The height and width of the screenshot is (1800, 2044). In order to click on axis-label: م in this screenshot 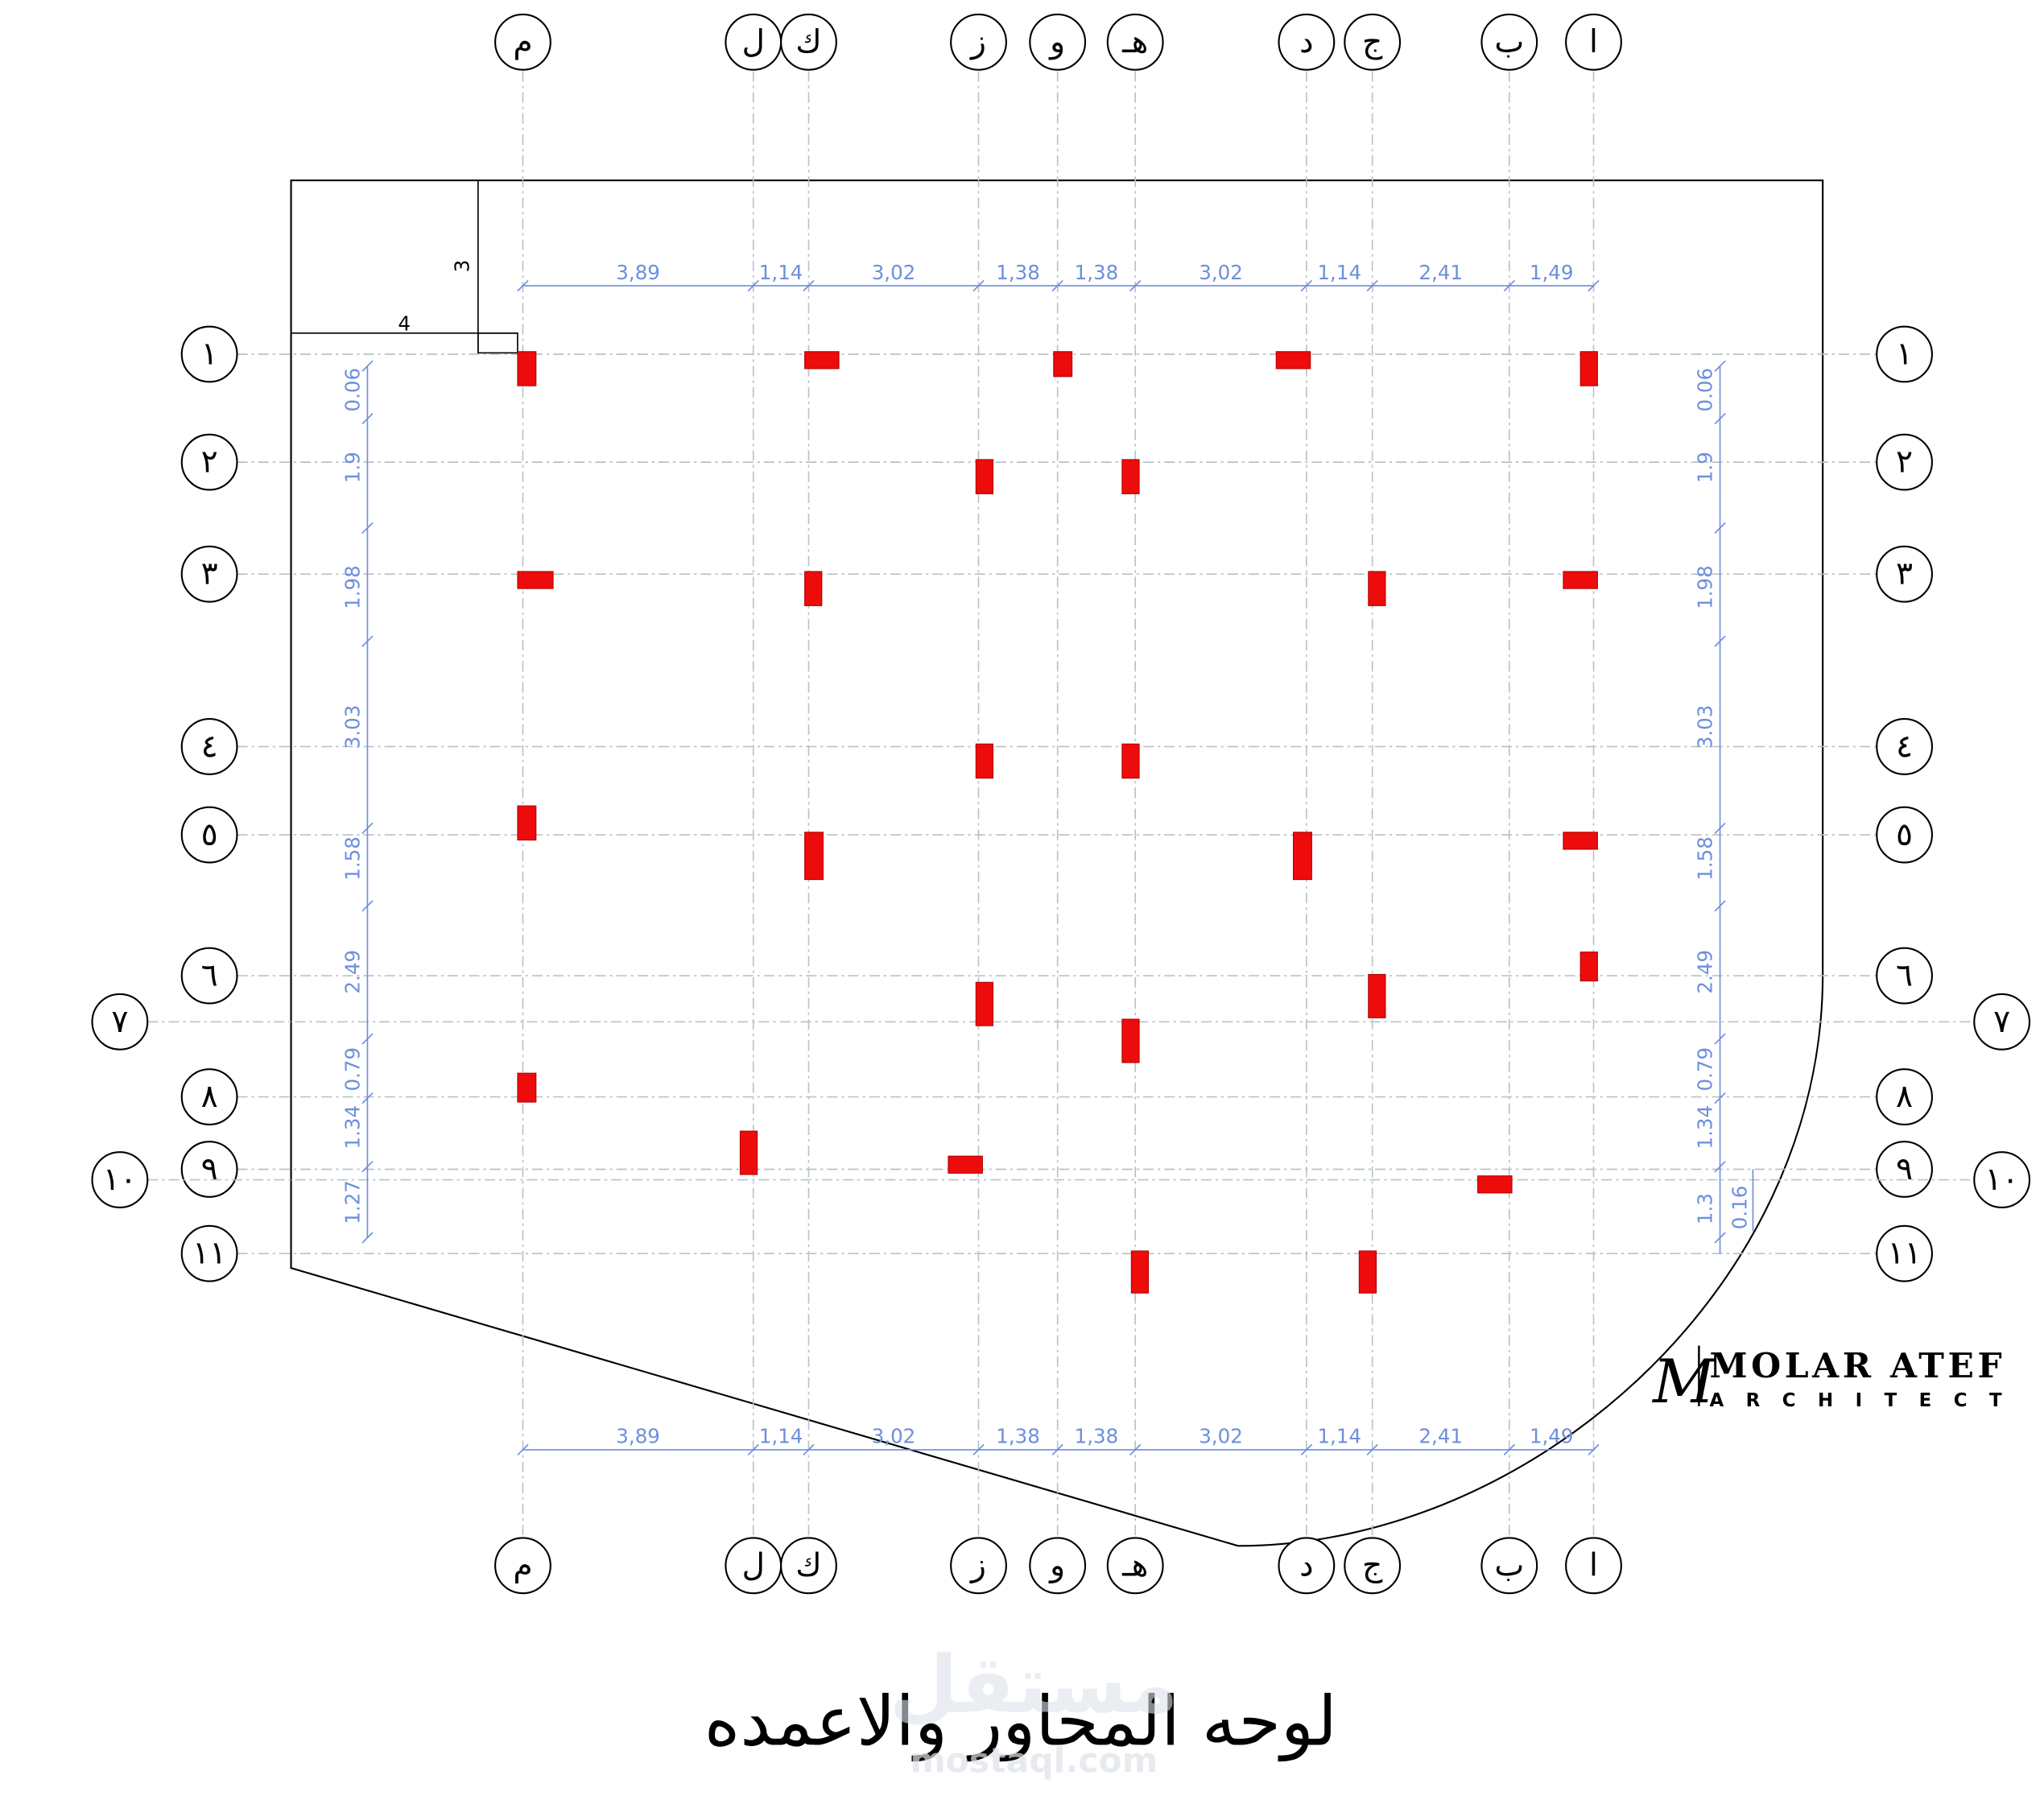, I will do `click(522, 1565)`.